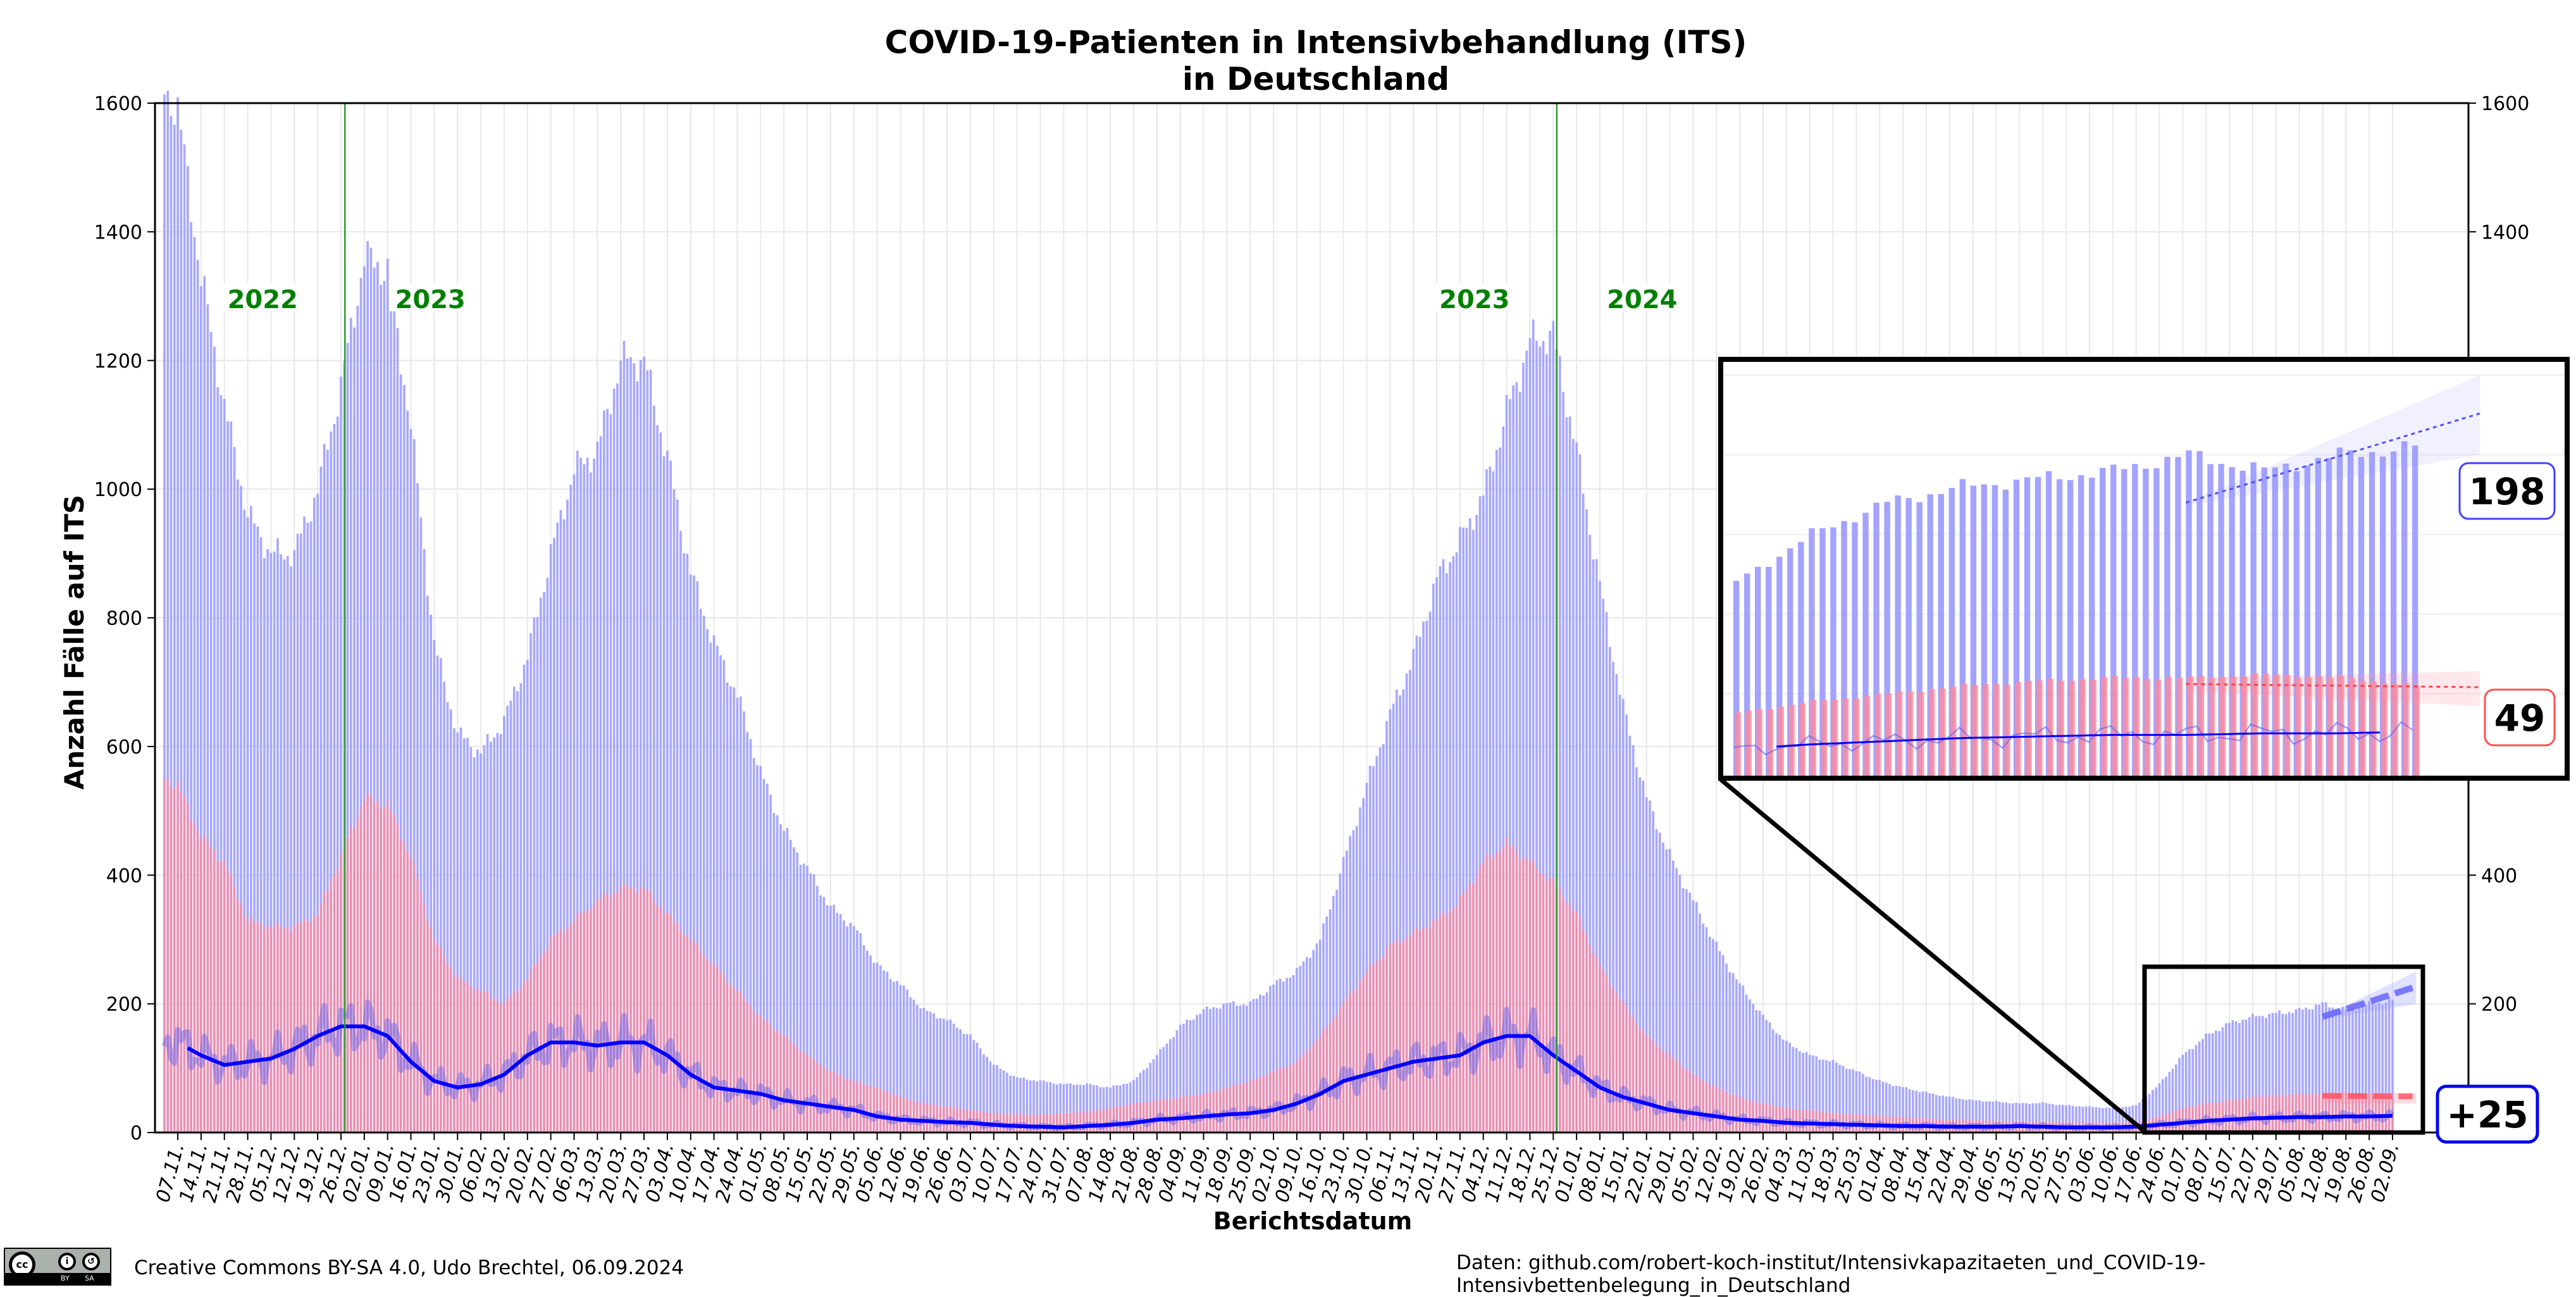 The width and height of the screenshot is (2576, 1297). What do you see at coordinates (57, 1267) in the screenshot?
I see `cc-license-badge: cc i ↺ BY SA` at bounding box center [57, 1267].